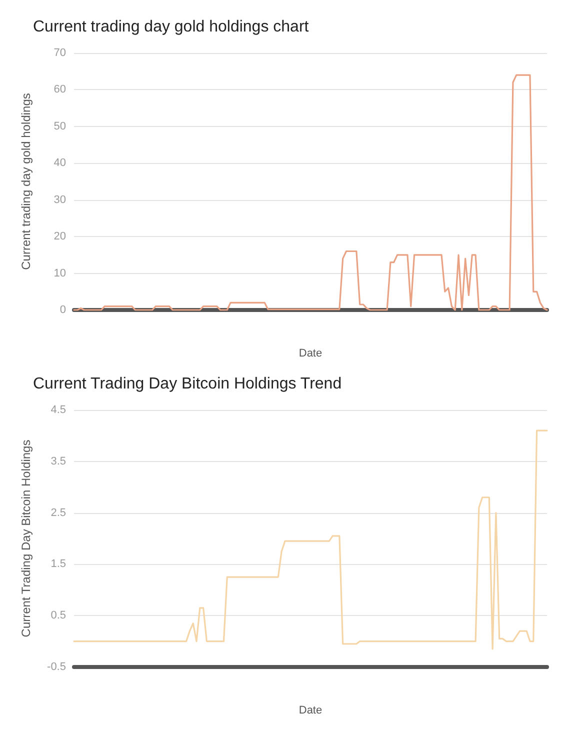 The width and height of the screenshot is (565, 731). I want to click on y-tick-label: -0.5, so click(56, 667).